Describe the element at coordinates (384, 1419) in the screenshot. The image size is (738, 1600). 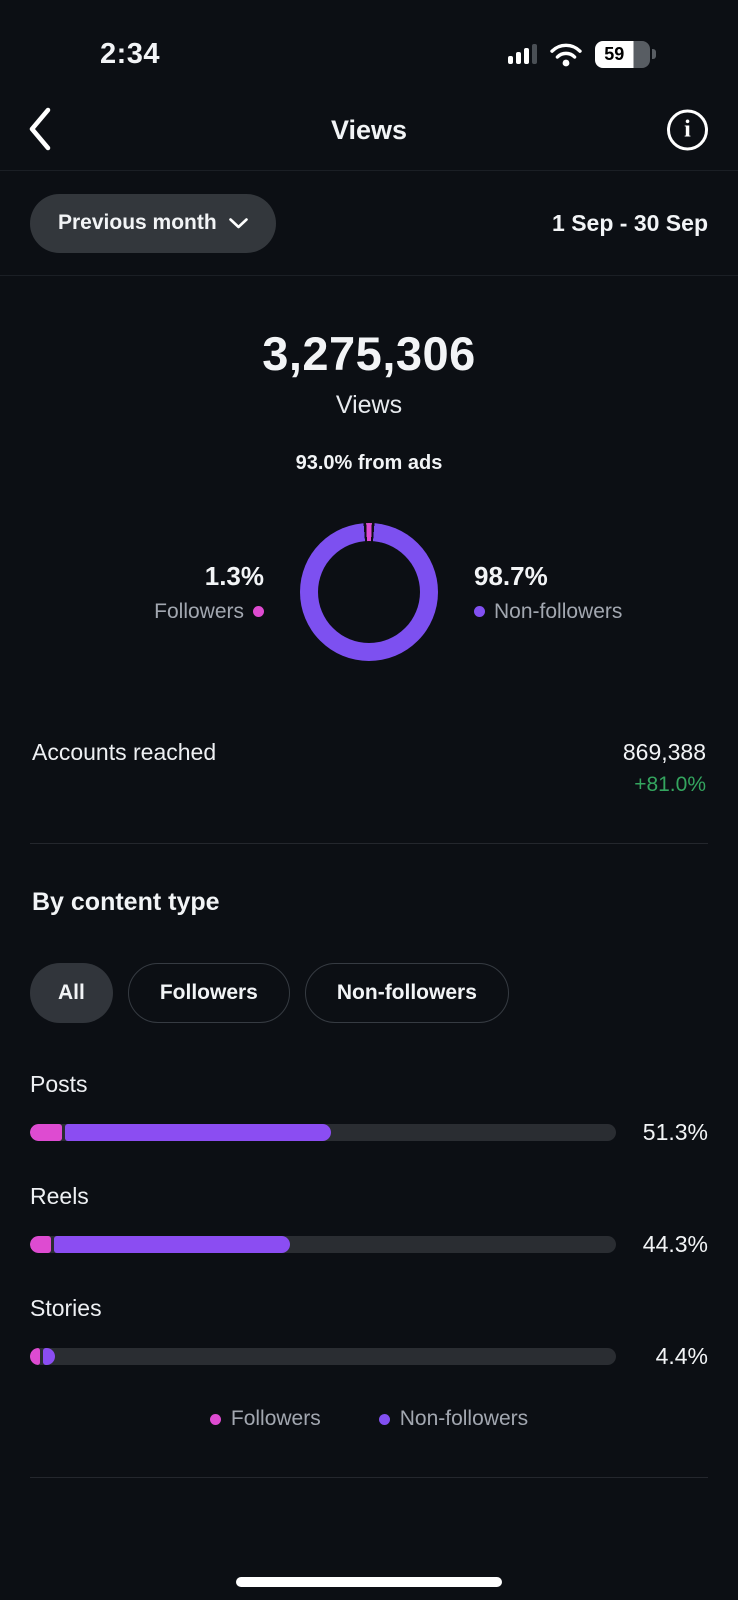
I see `legend-non-followers-dot-icon` at that location.